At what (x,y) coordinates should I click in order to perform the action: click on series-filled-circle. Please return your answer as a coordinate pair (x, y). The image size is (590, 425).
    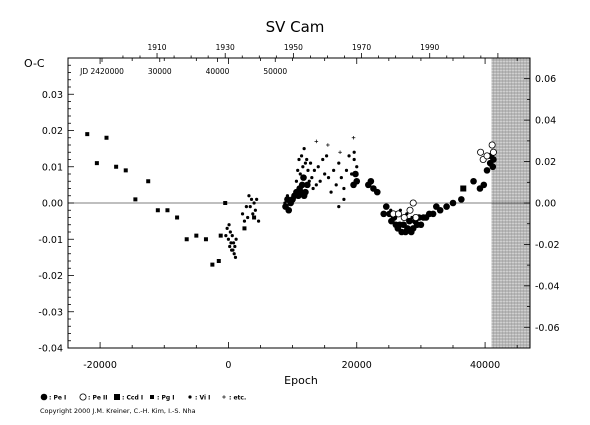
    Looking at the image, I should click on (389, 194).